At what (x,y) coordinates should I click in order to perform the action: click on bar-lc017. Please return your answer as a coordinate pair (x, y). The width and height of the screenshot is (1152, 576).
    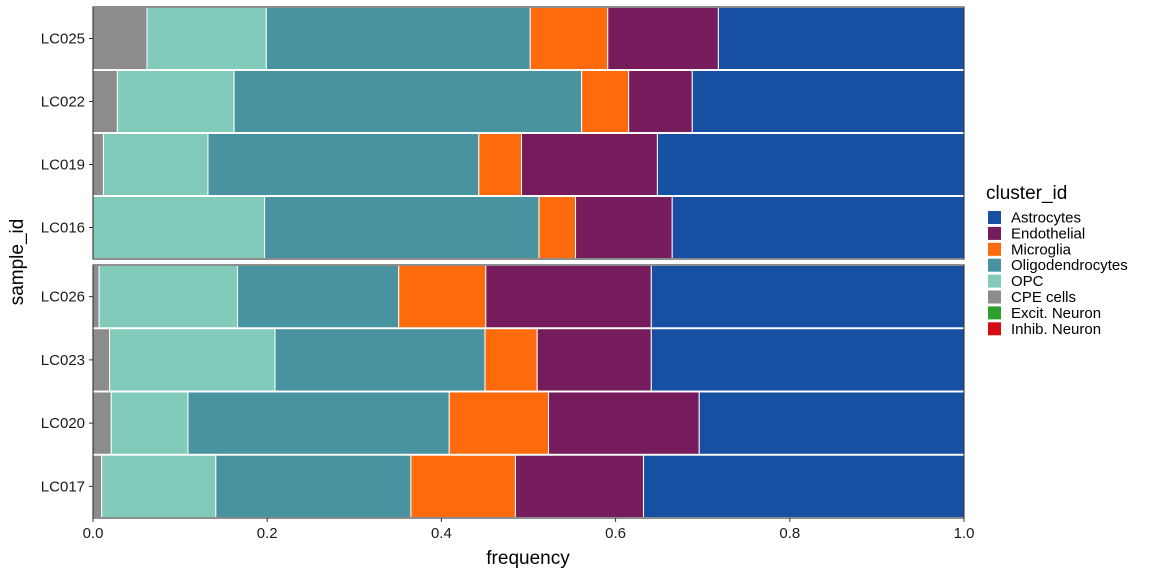
    Looking at the image, I should click on (528, 486).